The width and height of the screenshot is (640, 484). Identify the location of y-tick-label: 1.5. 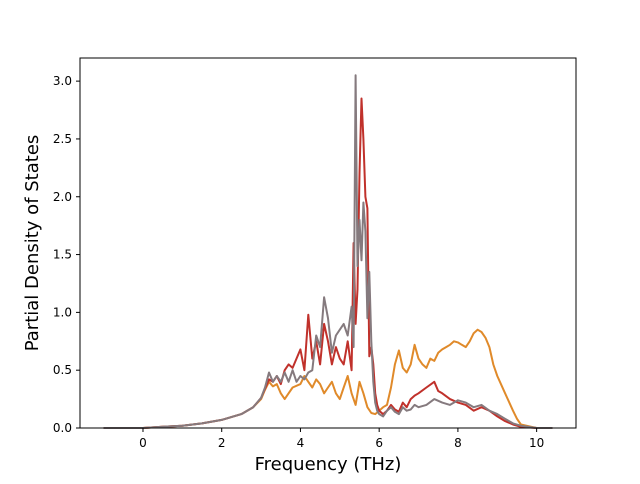
(62, 255).